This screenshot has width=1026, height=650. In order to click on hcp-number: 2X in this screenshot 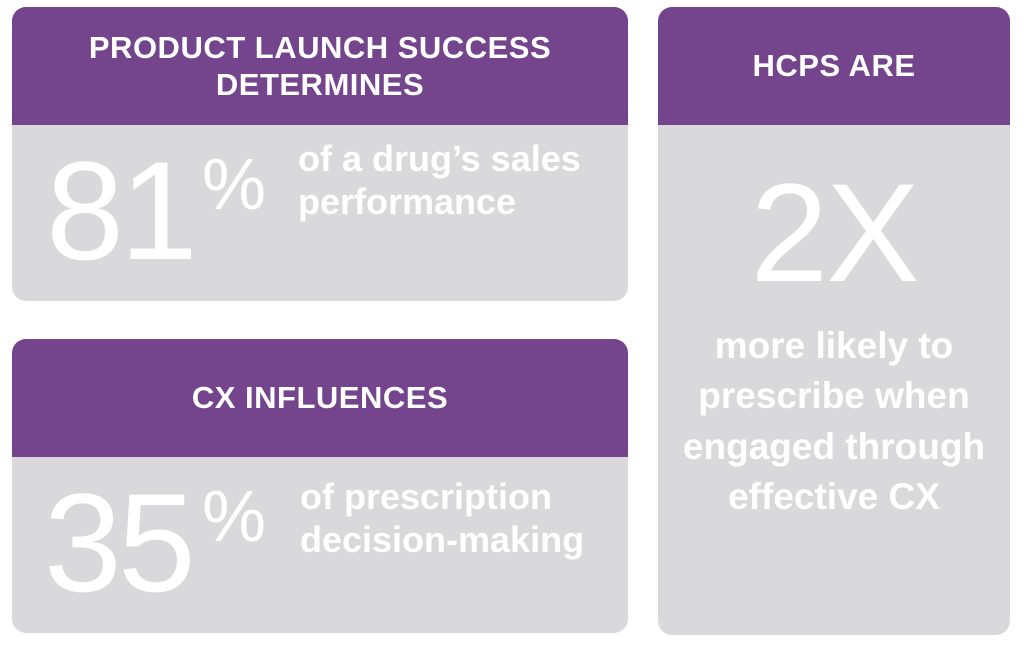, I will do `click(834, 232)`.